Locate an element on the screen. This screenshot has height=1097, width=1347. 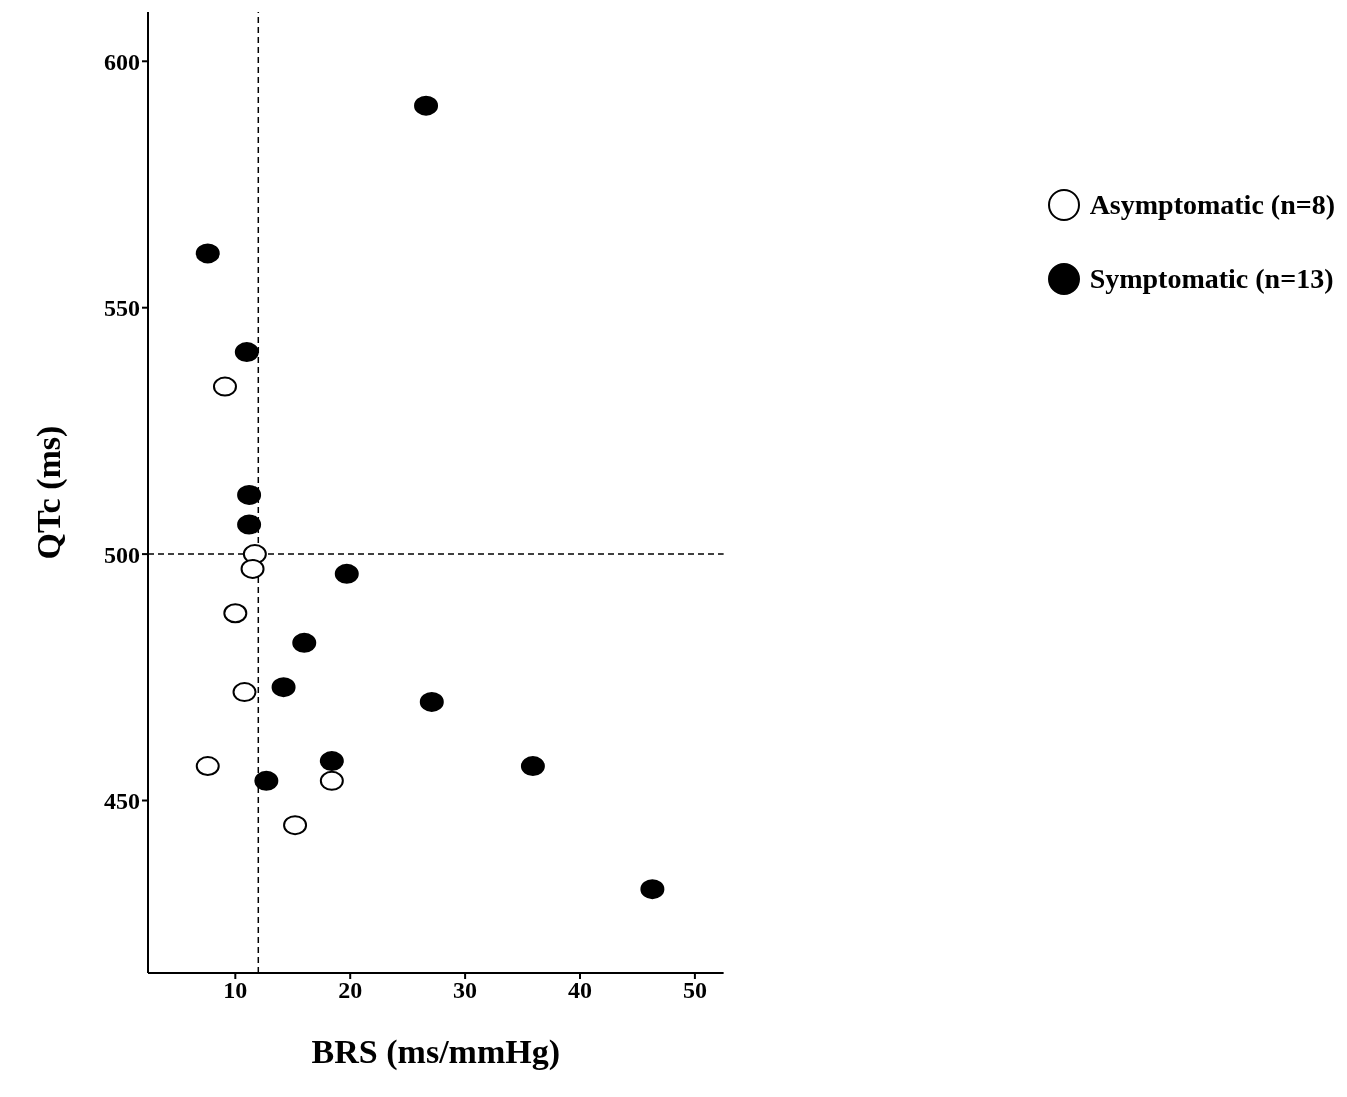
y-axis-title: QTc (ms) is located at coordinates (49, 492).